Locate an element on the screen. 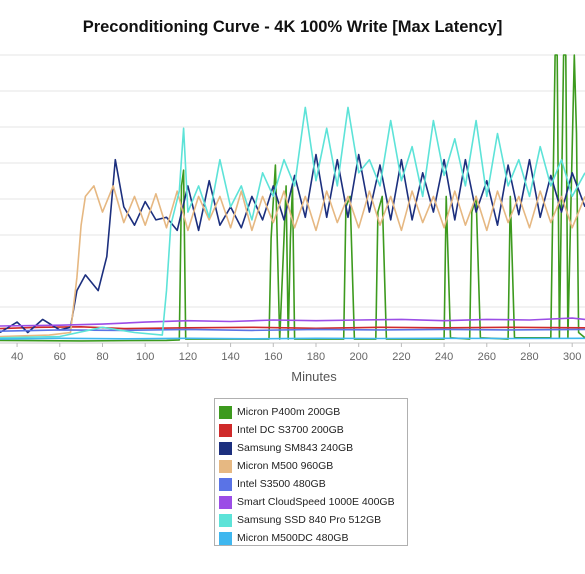 The height and width of the screenshot is (574, 585). legend-item: Micron P400m 200GB is located at coordinates (313, 412).